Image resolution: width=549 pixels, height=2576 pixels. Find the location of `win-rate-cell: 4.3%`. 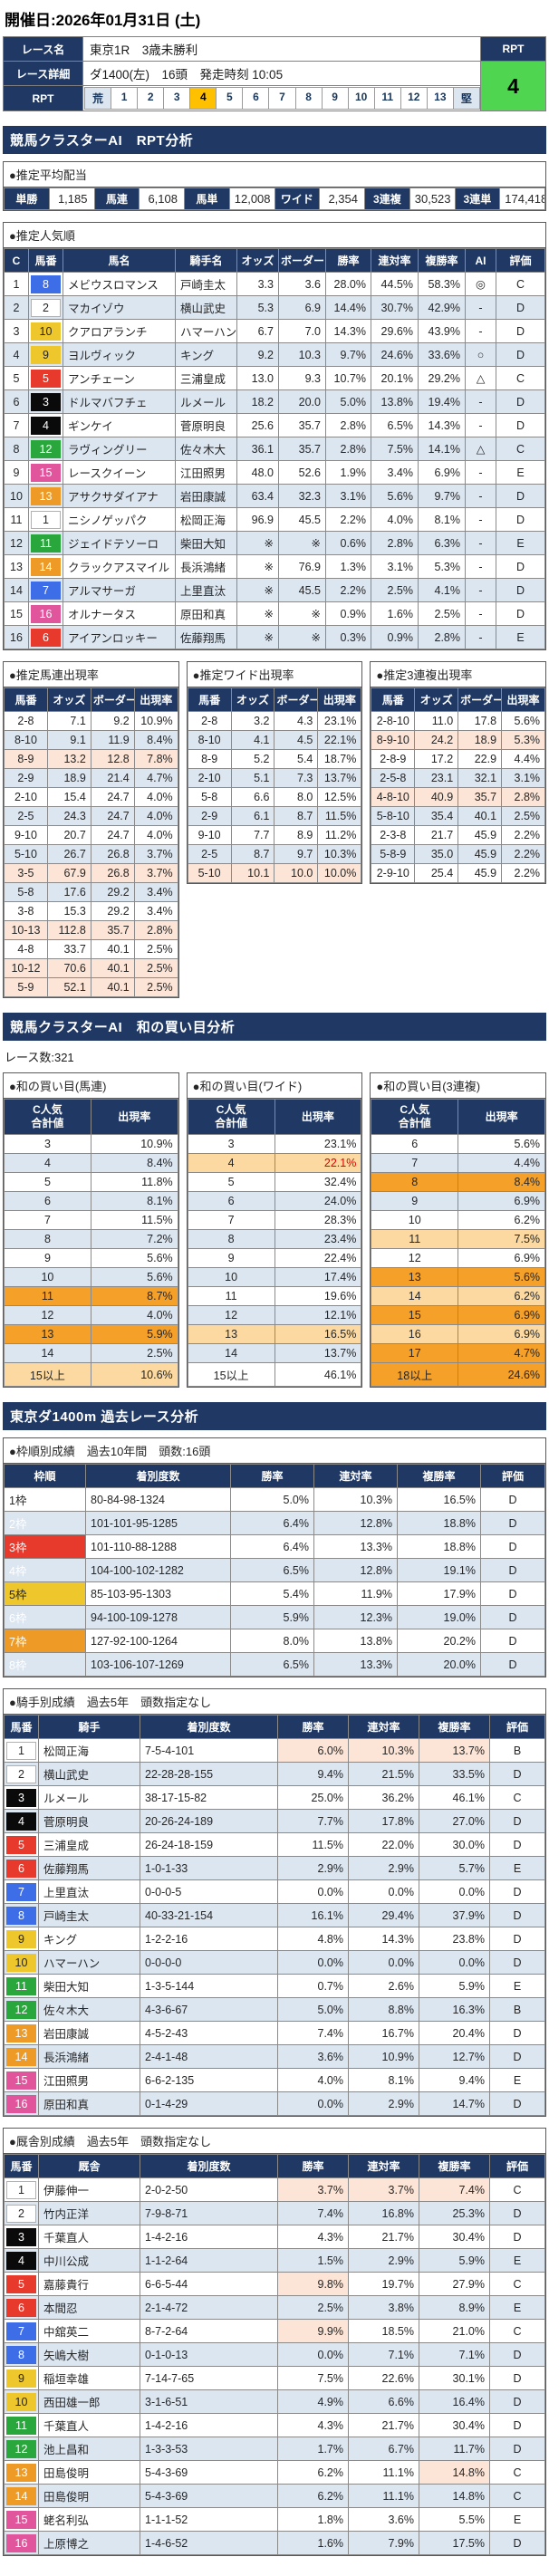

win-rate-cell: 4.3% is located at coordinates (313, 2425).